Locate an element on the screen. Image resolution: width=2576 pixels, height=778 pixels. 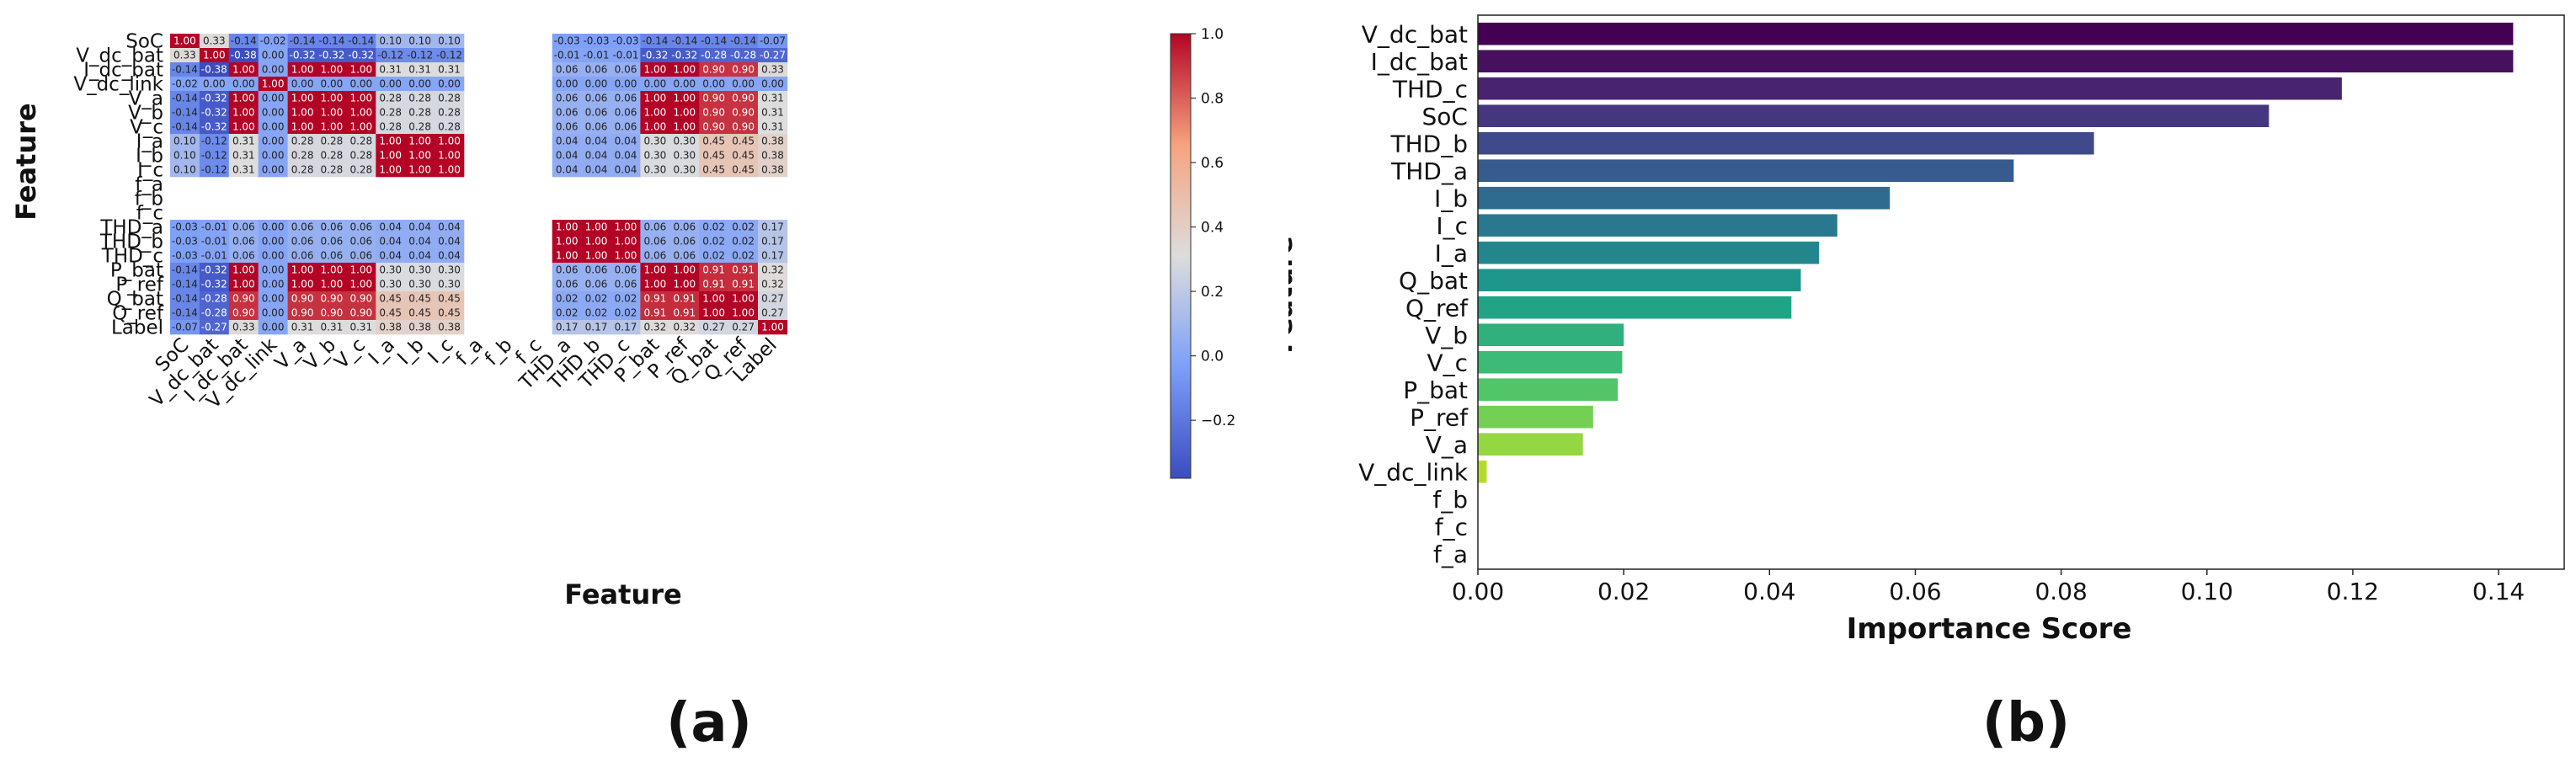
heatmap-x-tick-label: f_b is located at coordinates (499, 352).